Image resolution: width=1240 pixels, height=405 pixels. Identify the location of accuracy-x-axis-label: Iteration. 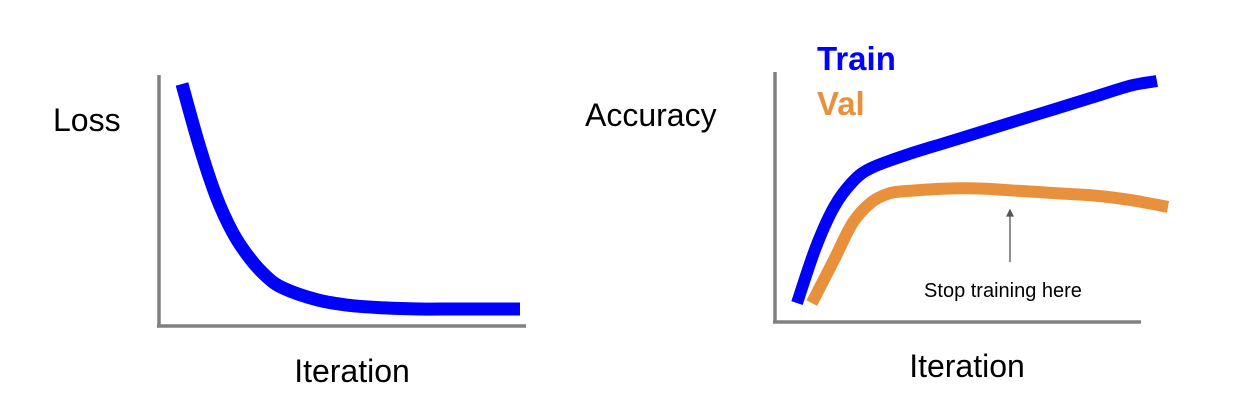
(967, 366).